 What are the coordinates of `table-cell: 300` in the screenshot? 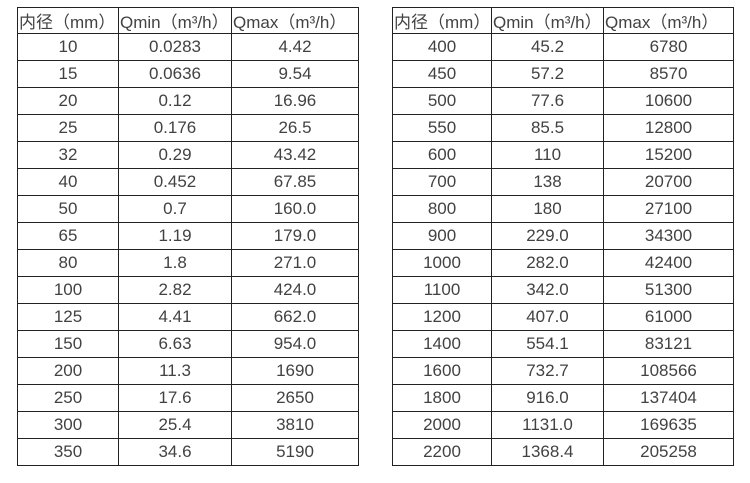 It's located at (68, 425).